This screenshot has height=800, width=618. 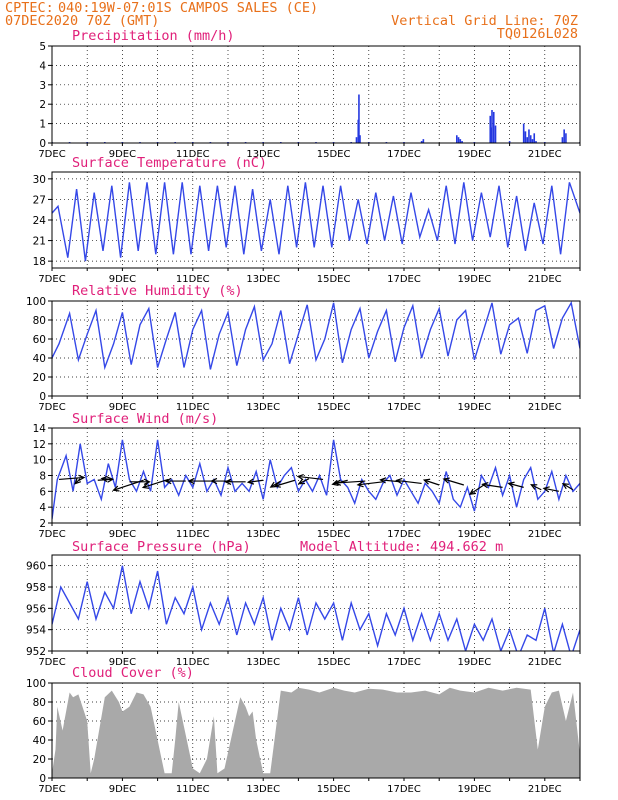 I want to click on precip-xtick-label: 15DEC, so click(x=334, y=154).